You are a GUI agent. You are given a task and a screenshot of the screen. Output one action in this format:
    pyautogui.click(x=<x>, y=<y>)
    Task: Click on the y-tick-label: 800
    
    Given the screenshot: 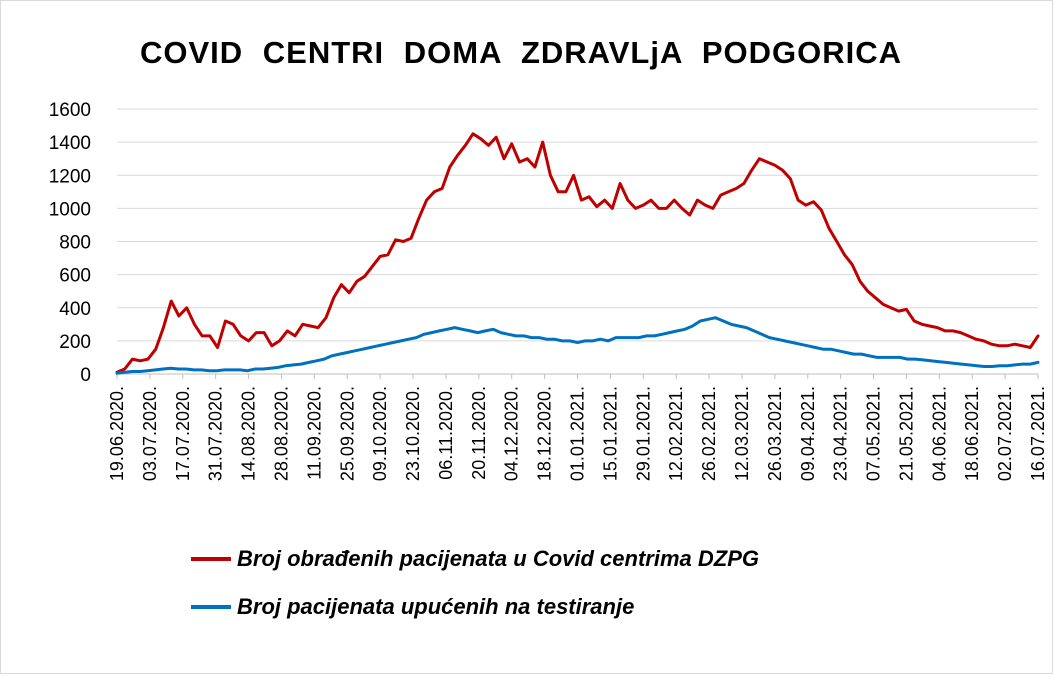 What is the action you would take?
    pyautogui.click(x=75, y=243)
    